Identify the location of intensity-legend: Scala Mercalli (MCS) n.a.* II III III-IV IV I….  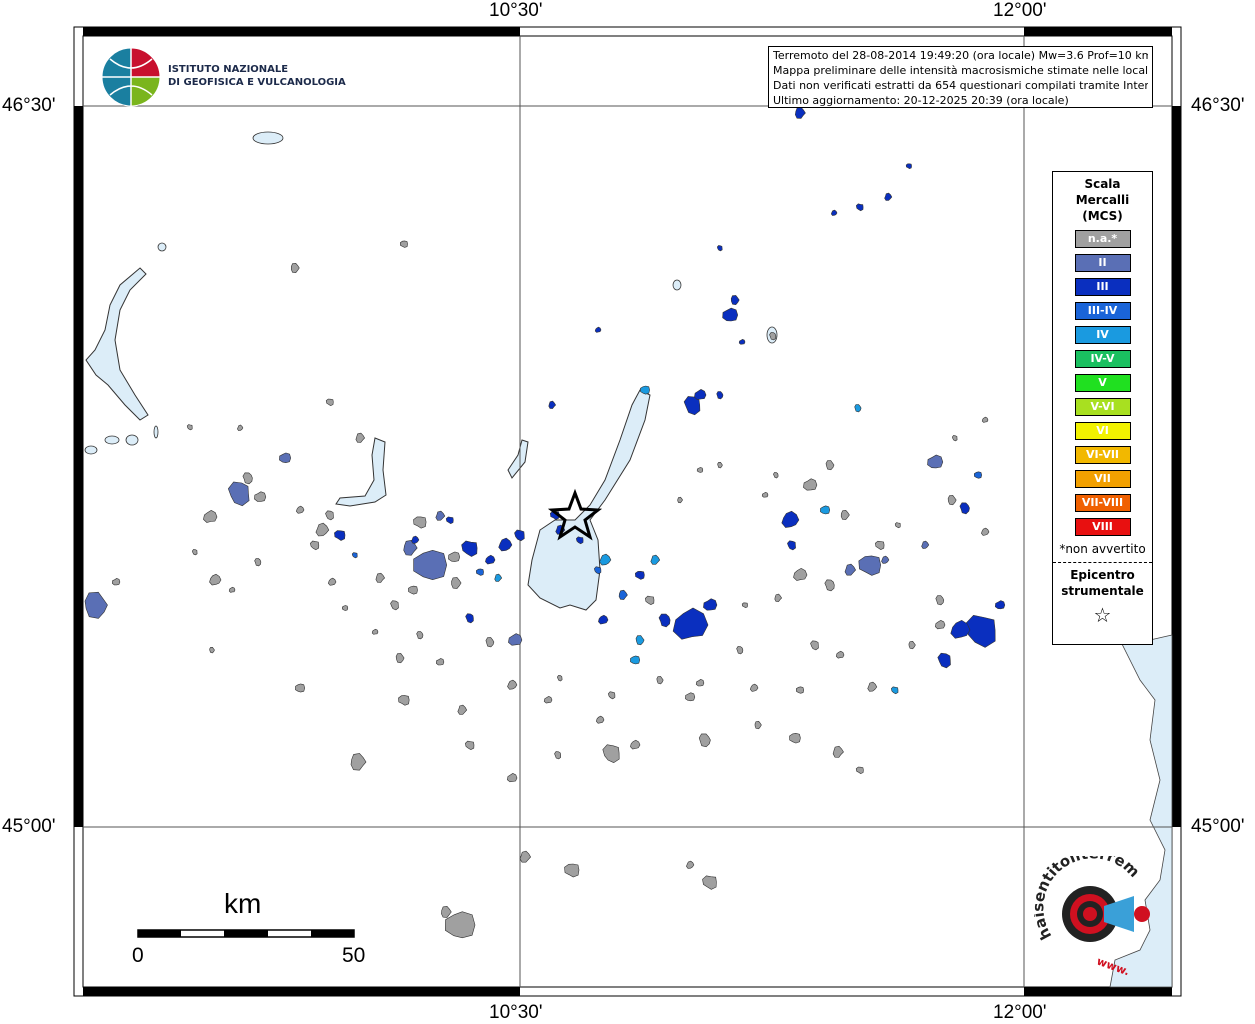
(1102, 408).